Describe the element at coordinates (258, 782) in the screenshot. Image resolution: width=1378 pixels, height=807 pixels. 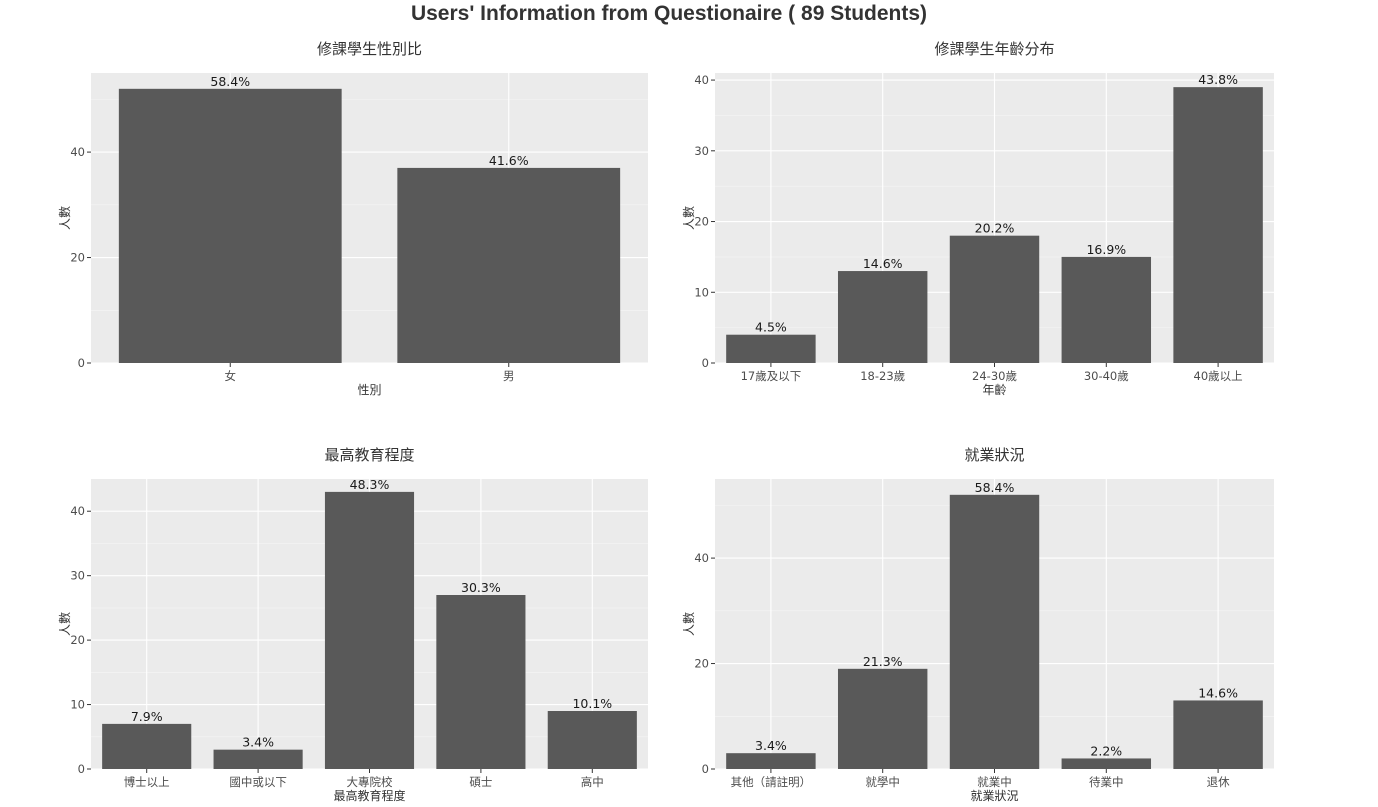
I see `x-tick-label: 國中或以下` at that location.